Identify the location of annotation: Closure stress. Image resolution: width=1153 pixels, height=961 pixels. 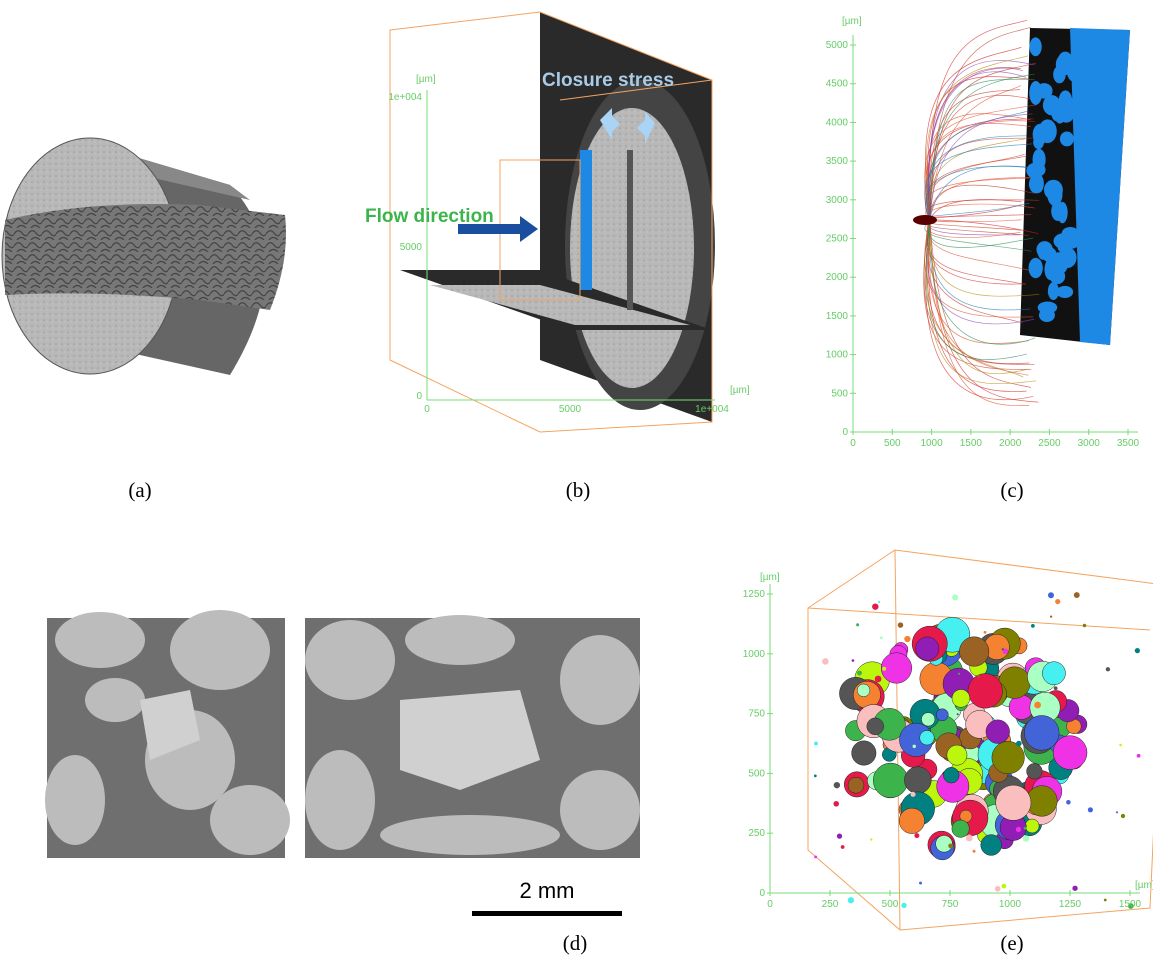
(608, 80).